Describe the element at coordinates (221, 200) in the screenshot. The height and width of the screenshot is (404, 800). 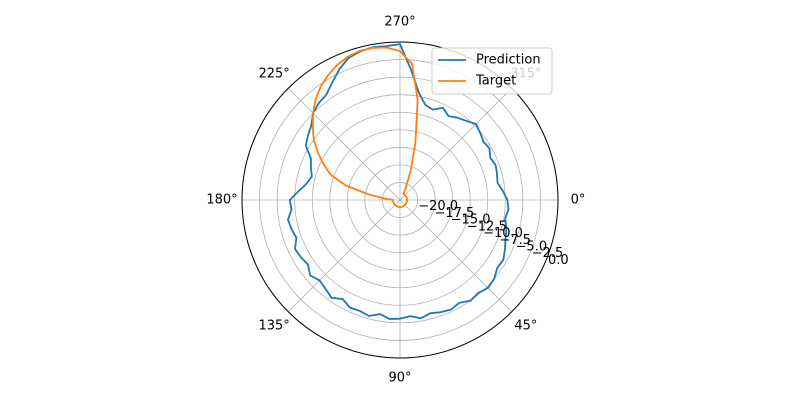
I see `theta-tick-label: 180°` at that location.